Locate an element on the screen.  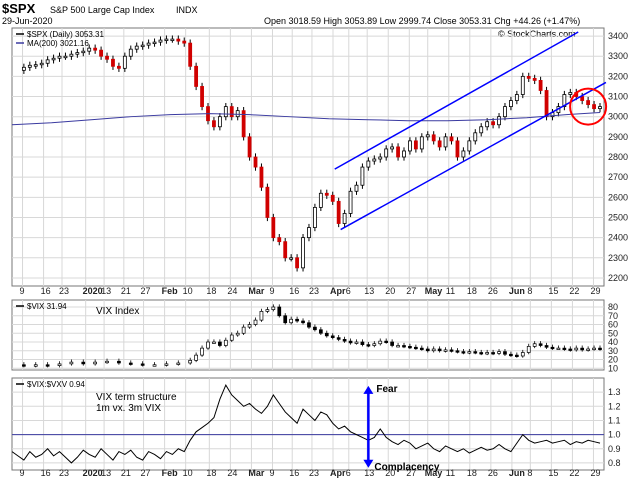
chart-date: 29-Jun-2020 is located at coordinates (27, 21).